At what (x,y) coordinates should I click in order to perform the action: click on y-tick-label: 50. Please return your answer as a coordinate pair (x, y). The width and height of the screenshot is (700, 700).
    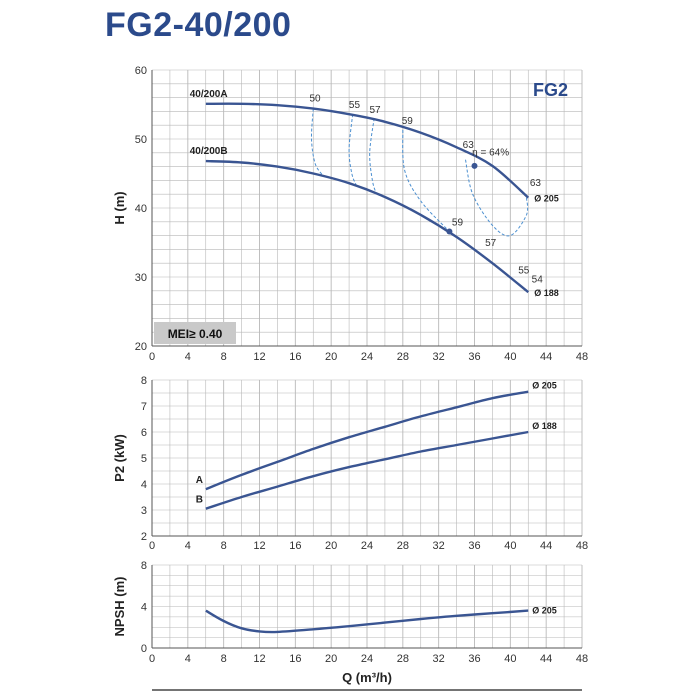
    Looking at the image, I should click on (141, 140).